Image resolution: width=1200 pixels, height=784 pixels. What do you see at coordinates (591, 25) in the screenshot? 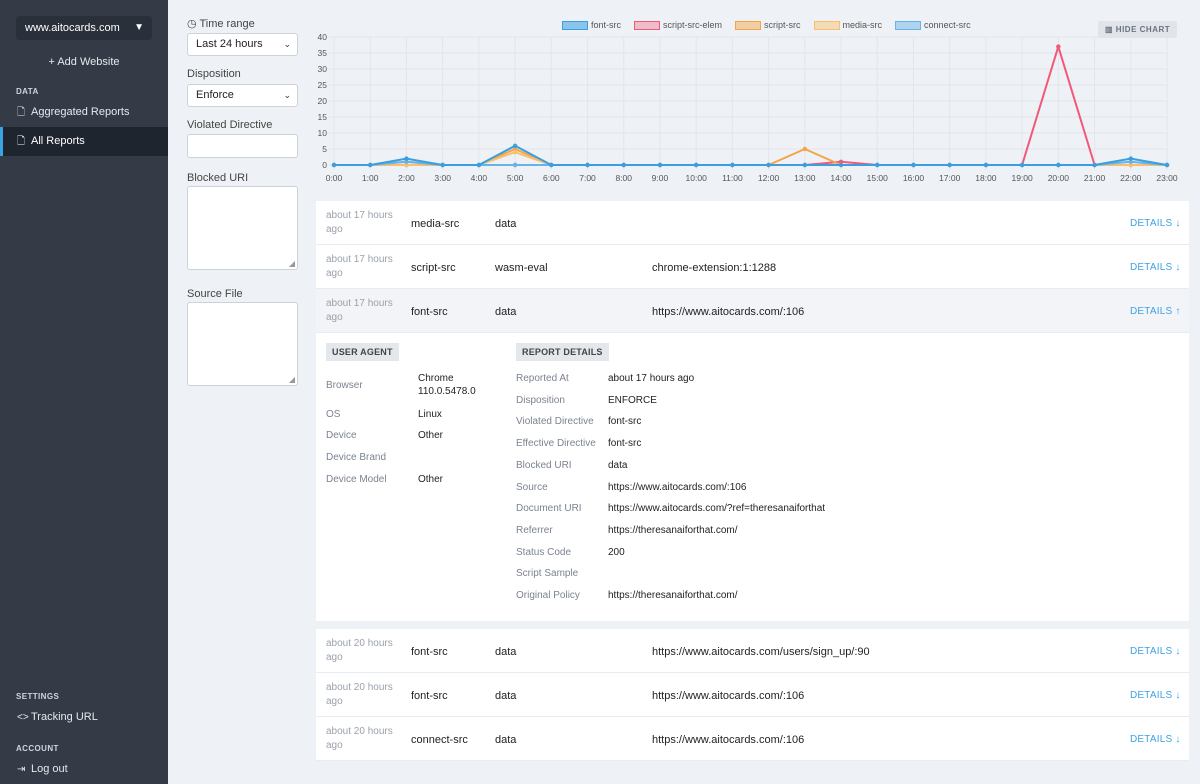
I see `legend-item-font-src: font-src` at bounding box center [591, 25].